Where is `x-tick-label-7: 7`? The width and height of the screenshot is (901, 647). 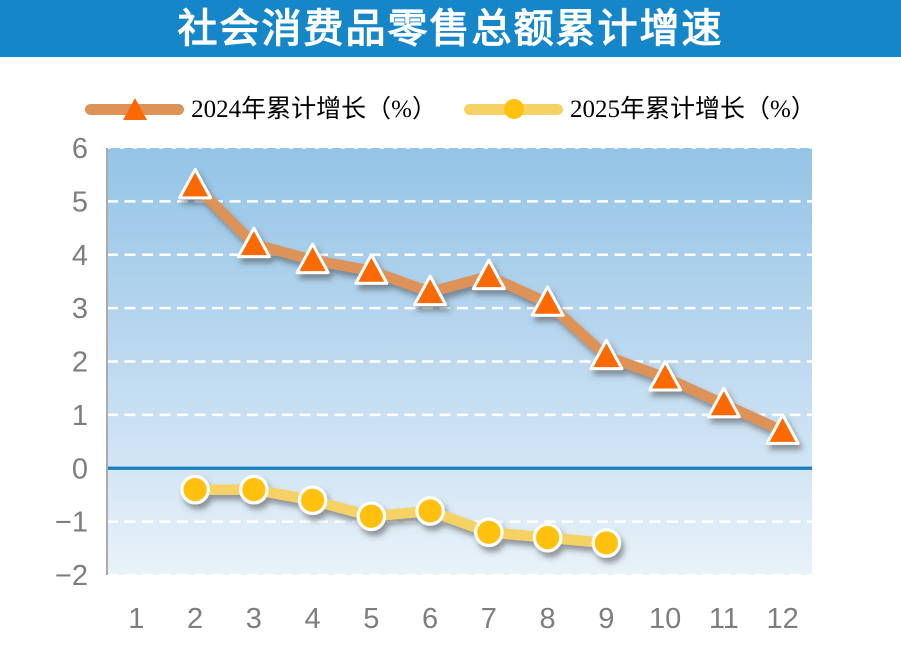
x-tick-label-7: 7 is located at coordinates (489, 619).